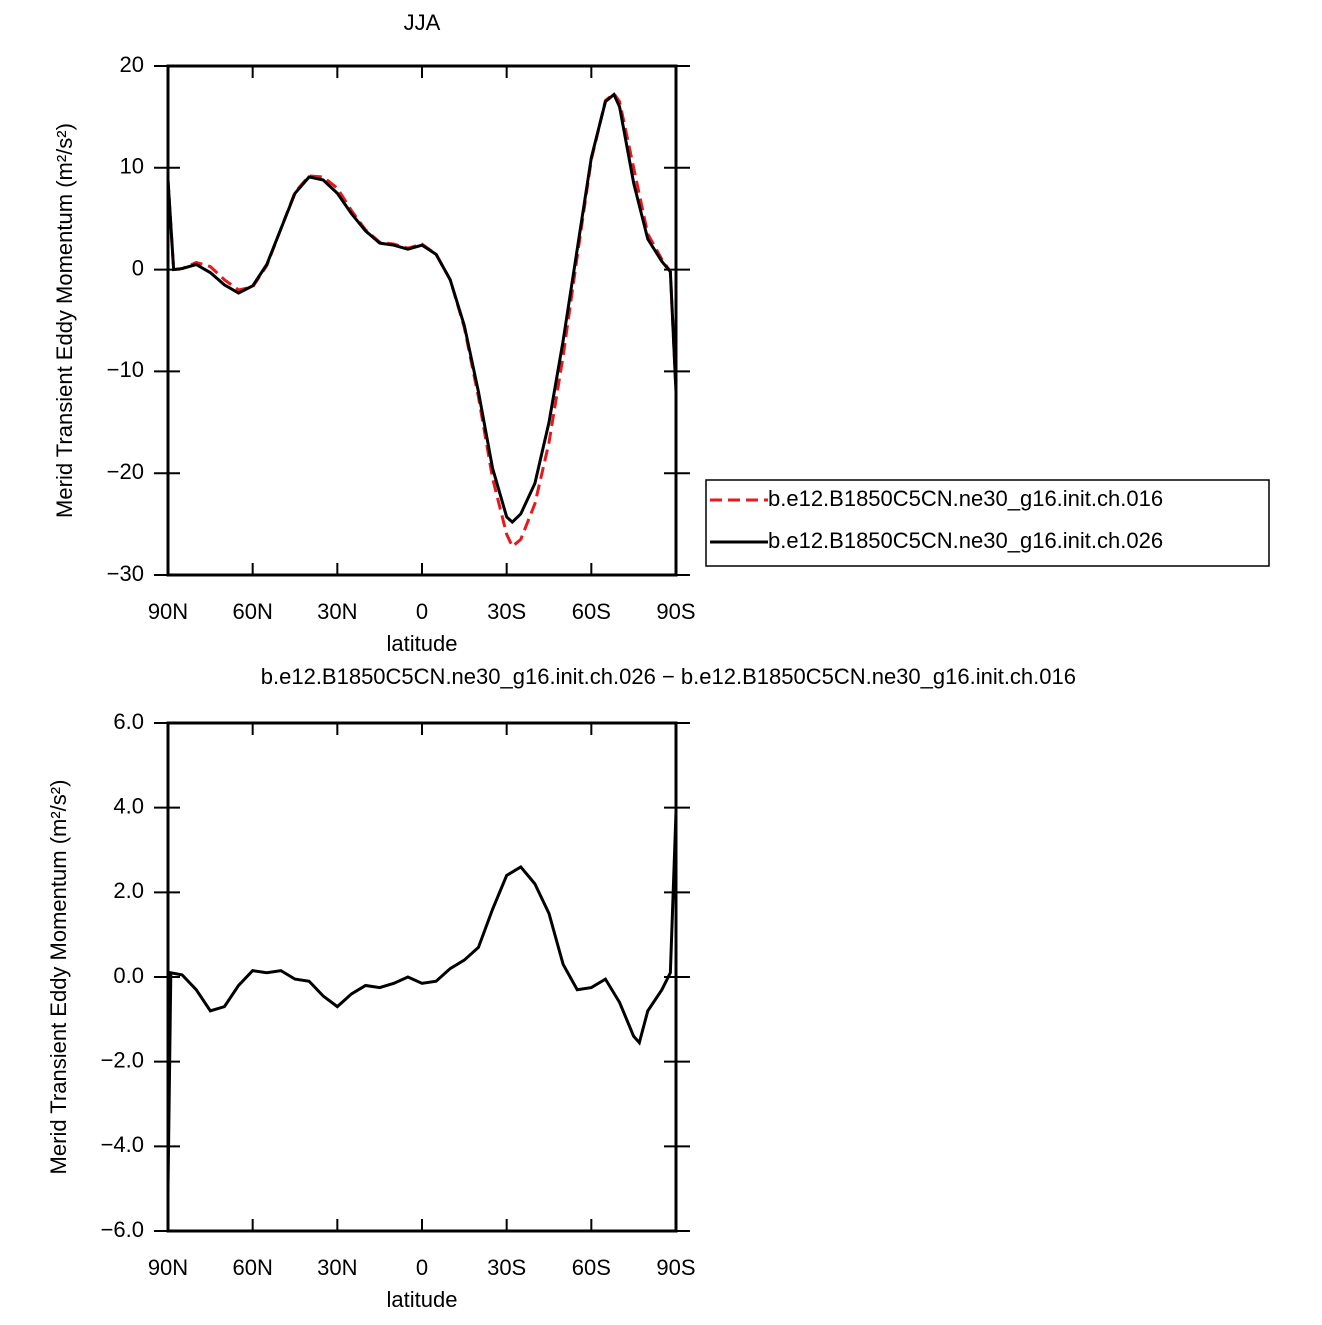 This screenshot has width=1322, height=1325. Describe the element at coordinates (125, 573) in the screenshot. I see `y-tick-label: −30` at that location.